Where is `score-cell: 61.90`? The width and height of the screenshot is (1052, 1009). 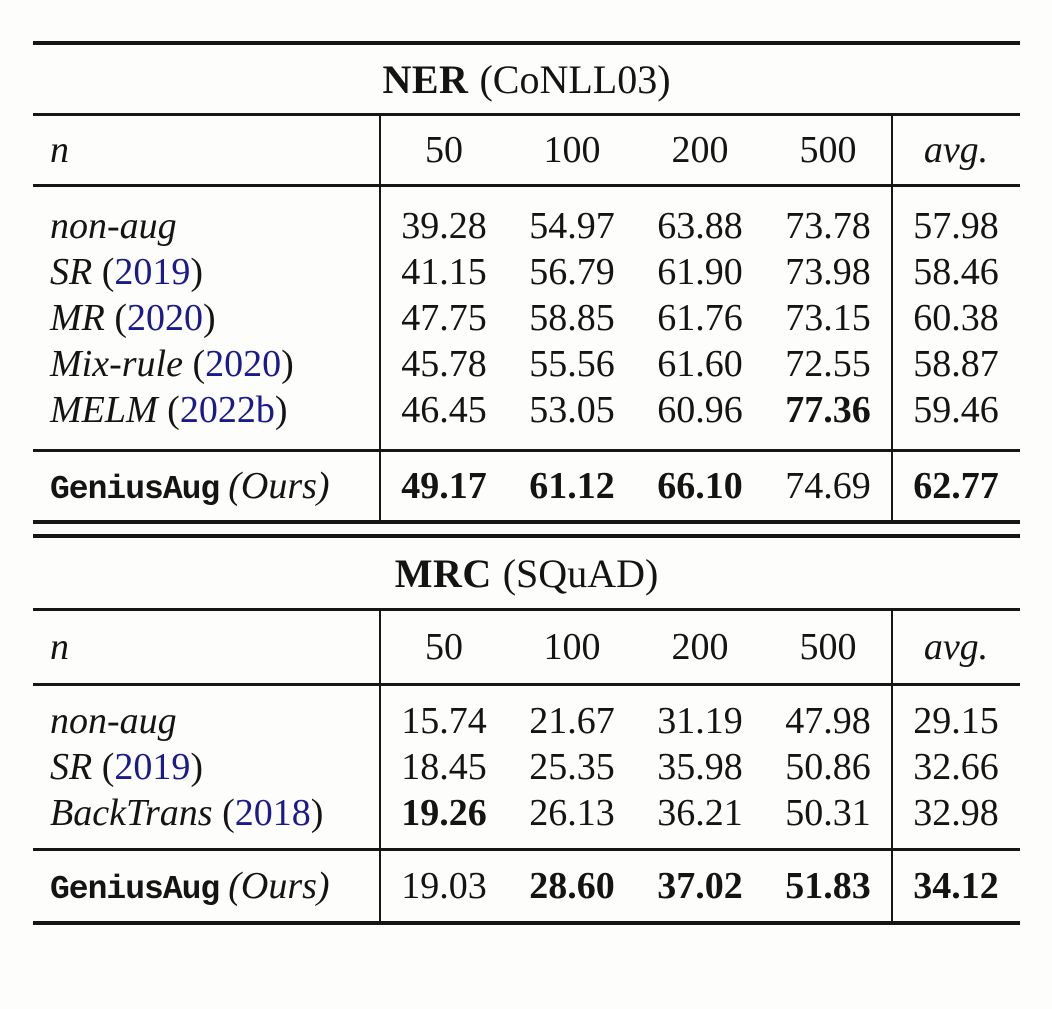 score-cell: 61.90 is located at coordinates (700, 272).